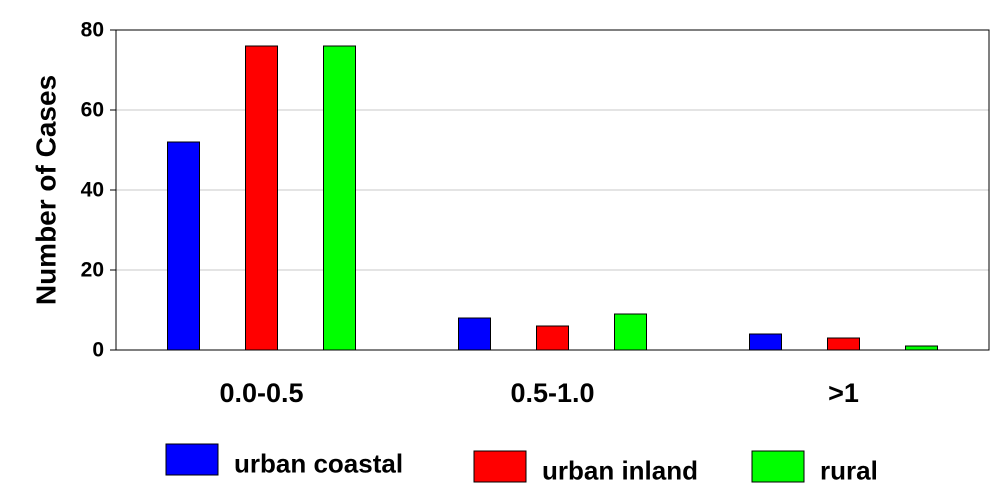 The image size is (1000, 499). I want to click on legend-label-rural: rural, so click(849, 471).